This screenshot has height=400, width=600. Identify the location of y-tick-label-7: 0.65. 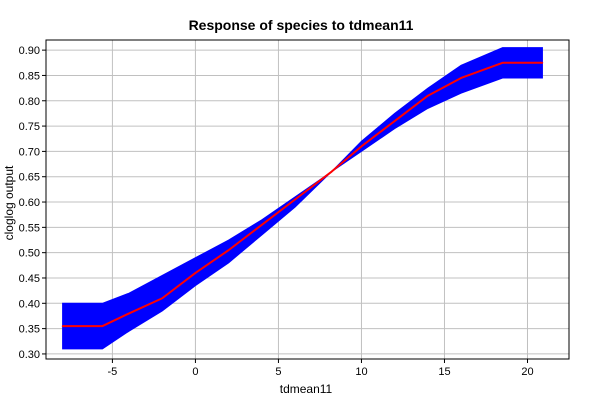
(29, 178).